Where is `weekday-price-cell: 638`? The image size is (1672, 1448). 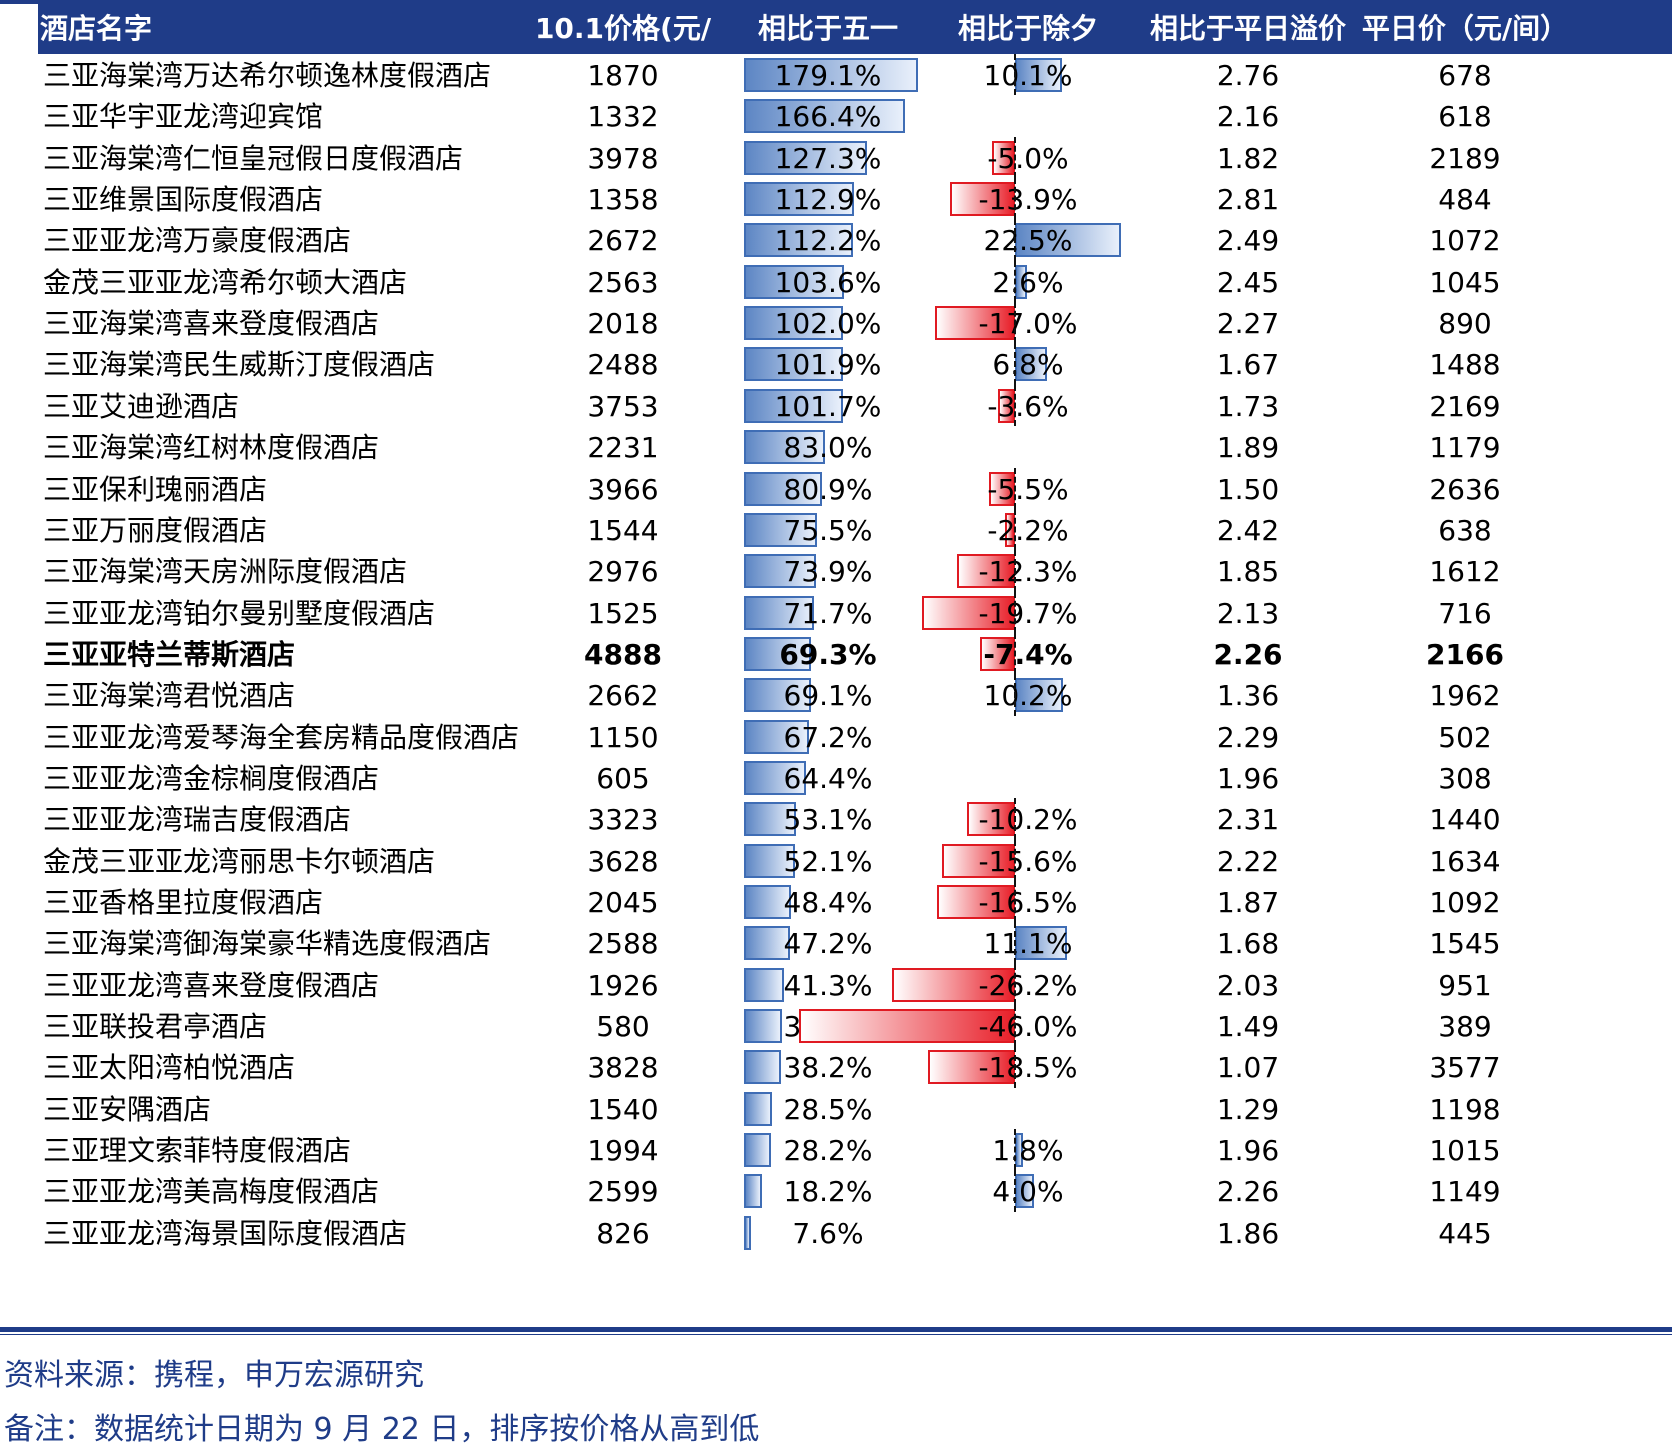 weekday-price-cell: 638 is located at coordinates (1465, 530).